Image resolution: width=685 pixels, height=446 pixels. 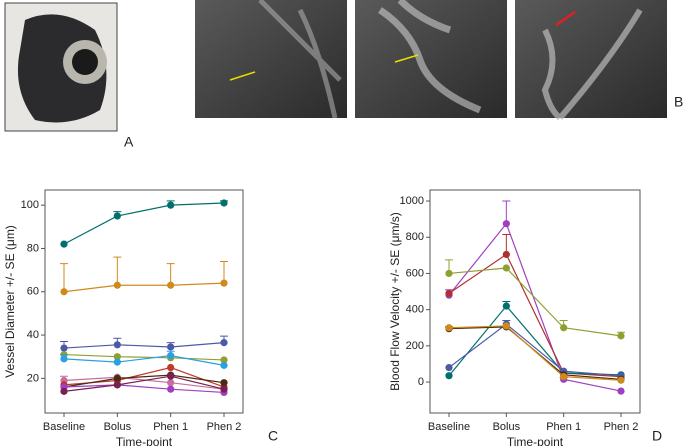 What do you see at coordinates (129, 142) in the screenshot?
I see `panel-label: A` at bounding box center [129, 142].